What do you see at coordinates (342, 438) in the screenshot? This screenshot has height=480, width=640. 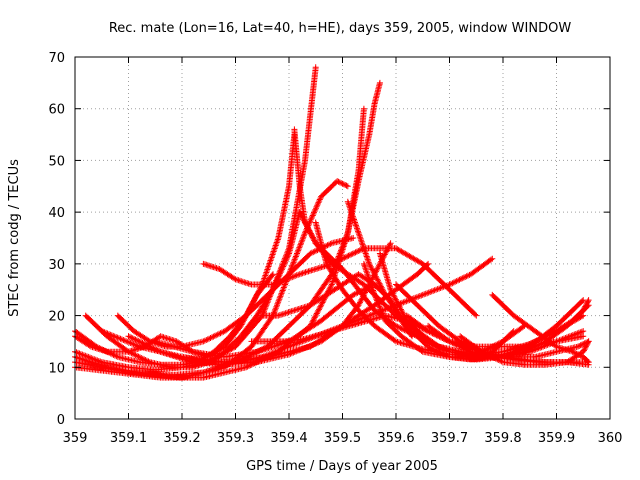 I see `x-tick-label: 359.5` at bounding box center [342, 438].